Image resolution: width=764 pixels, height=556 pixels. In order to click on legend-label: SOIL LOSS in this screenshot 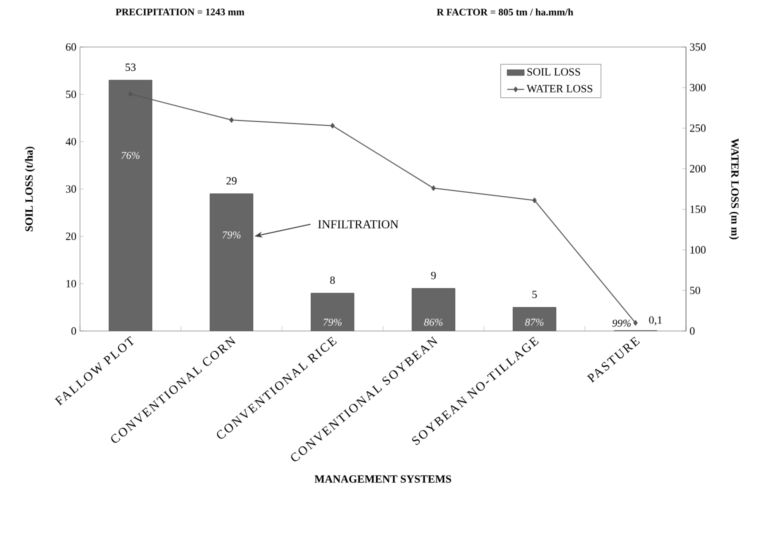, I will do `click(553, 72)`.